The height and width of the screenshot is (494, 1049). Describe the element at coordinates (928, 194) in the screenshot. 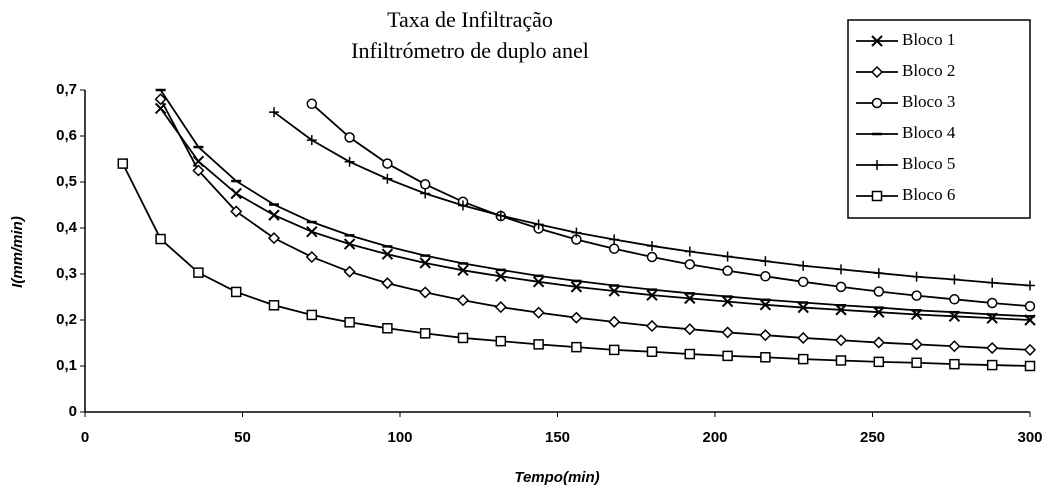

I see `legend-label: Bloco 6` at that location.